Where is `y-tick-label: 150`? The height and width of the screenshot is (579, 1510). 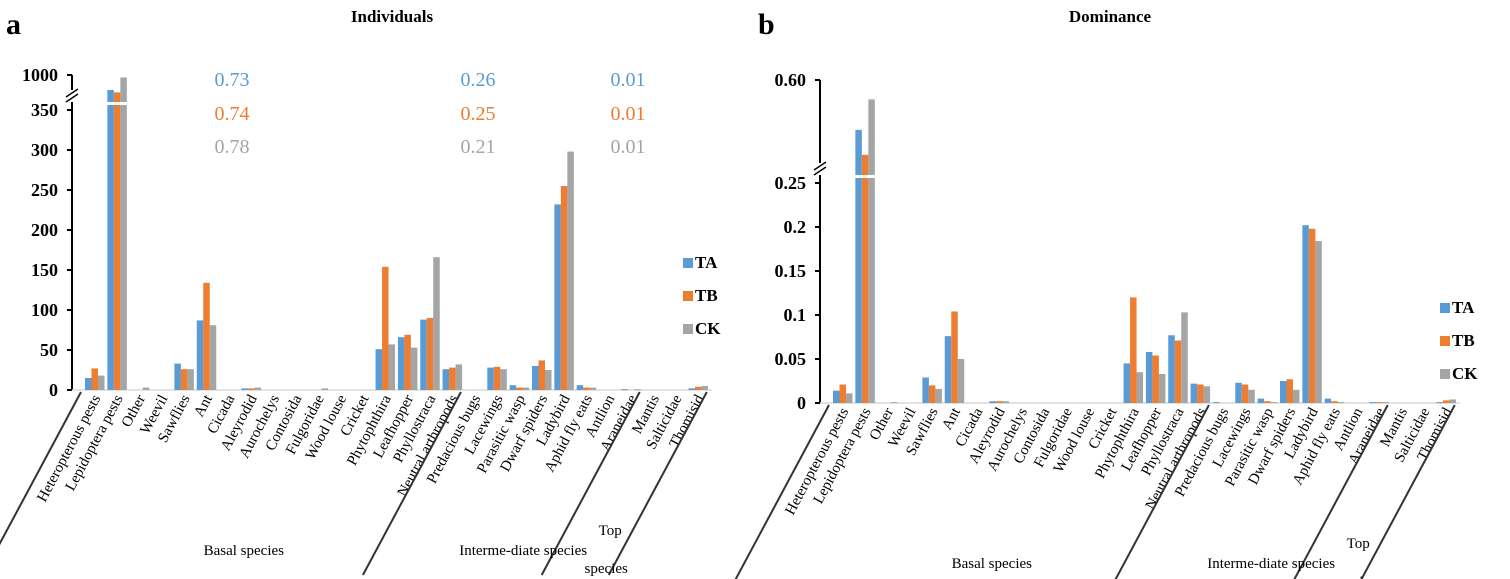
y-tick-label: 150 is located at coordinates (44, 270).